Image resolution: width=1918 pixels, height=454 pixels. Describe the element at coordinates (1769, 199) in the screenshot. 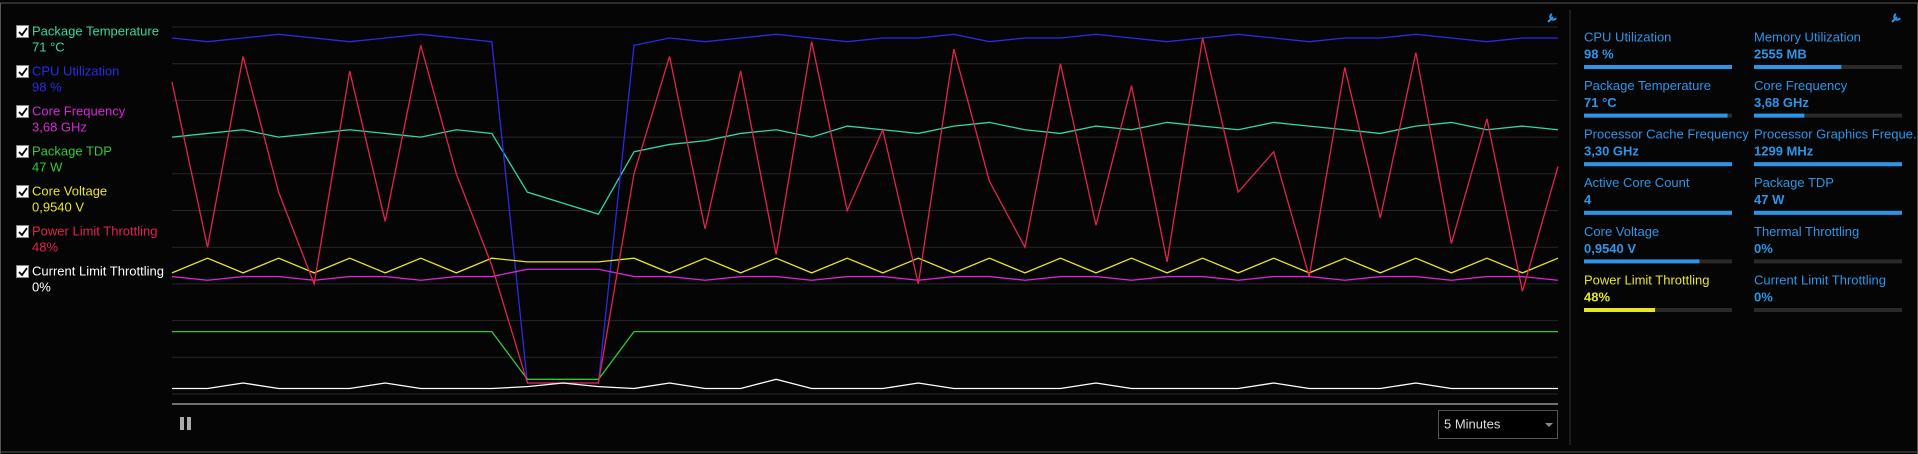

I see `metric-value: 47 W` at that location.